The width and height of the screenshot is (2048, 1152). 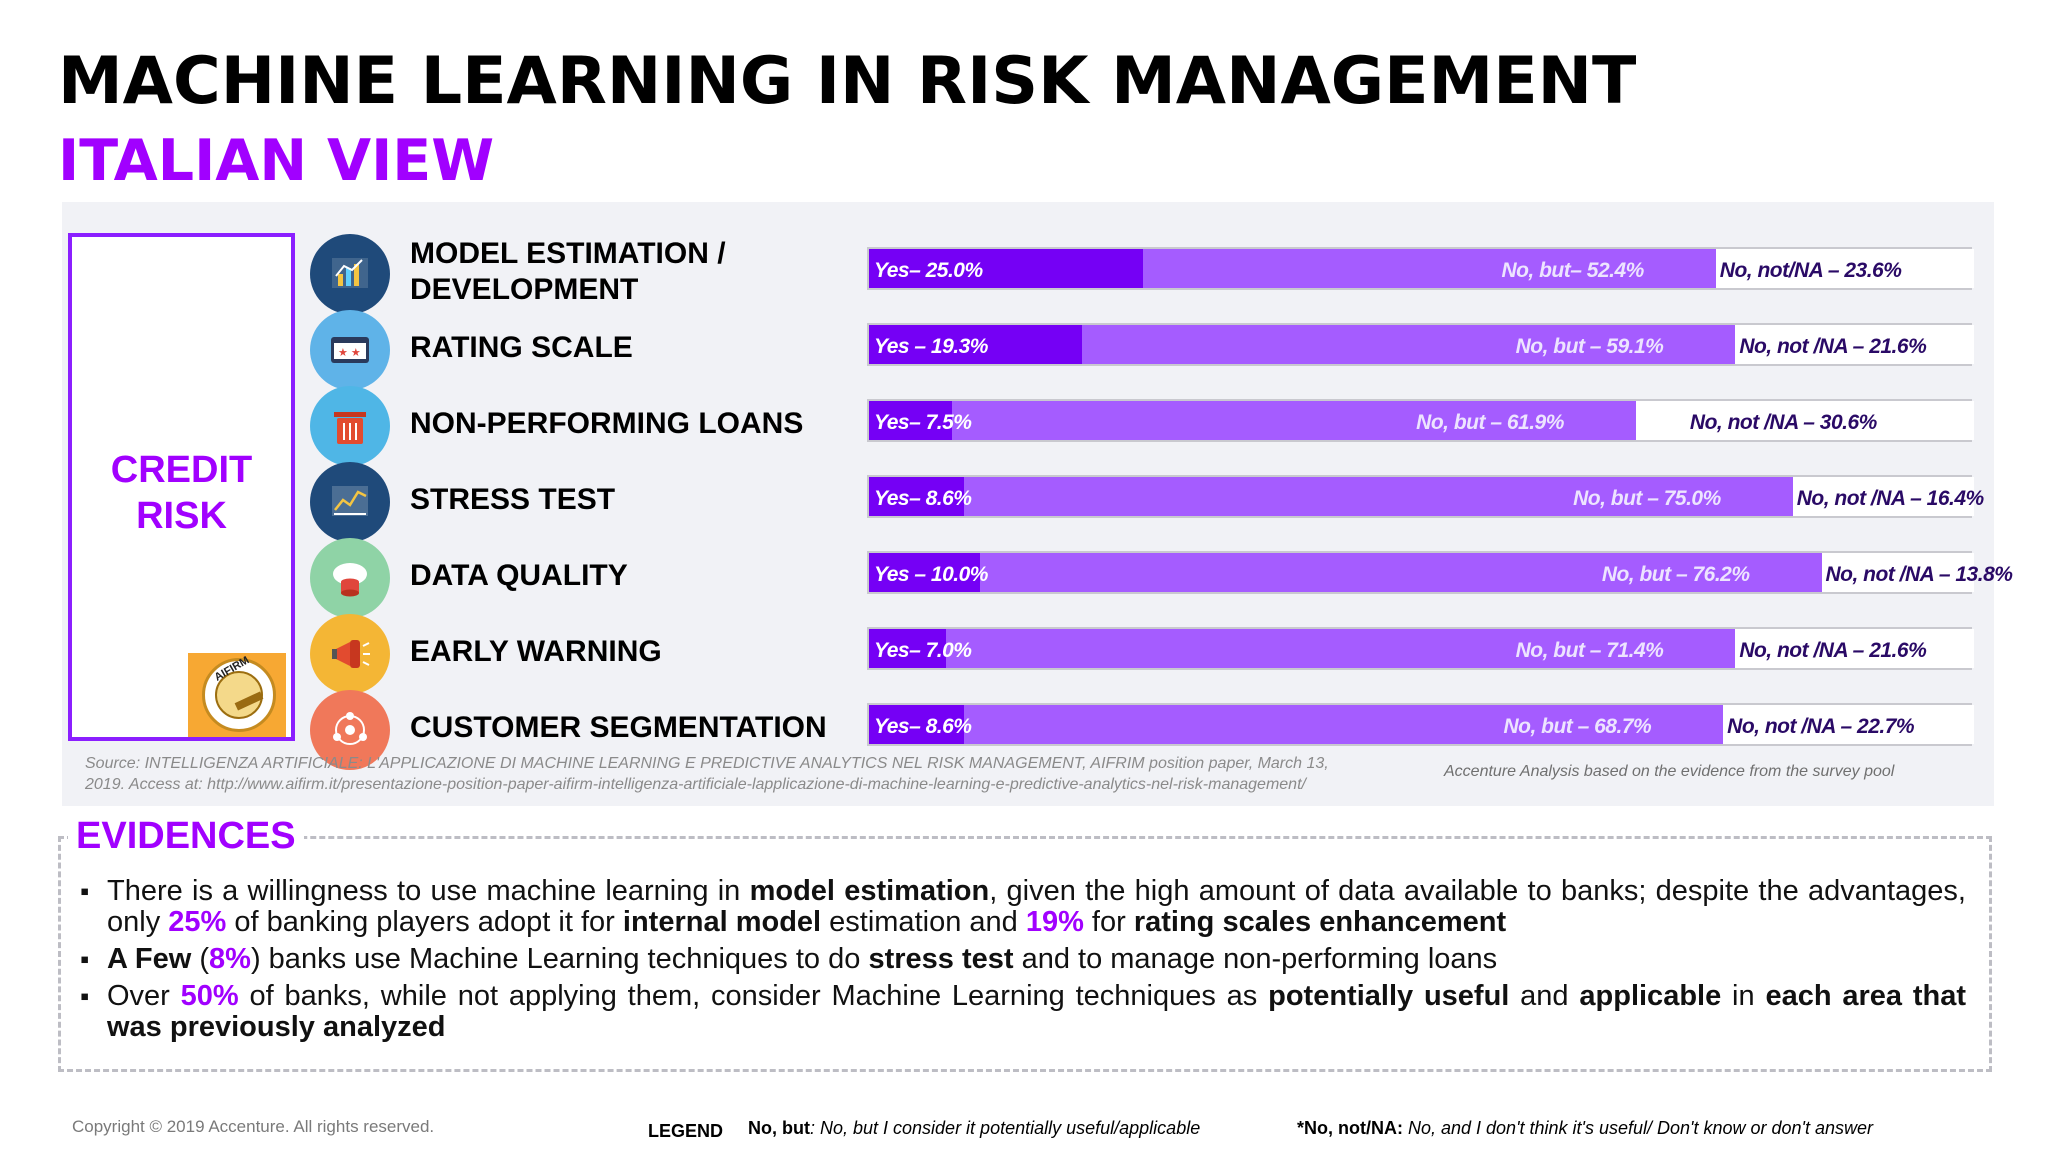 I want to click on data-label-yes: Yes – 19.3%, so click(x=931, y=346).